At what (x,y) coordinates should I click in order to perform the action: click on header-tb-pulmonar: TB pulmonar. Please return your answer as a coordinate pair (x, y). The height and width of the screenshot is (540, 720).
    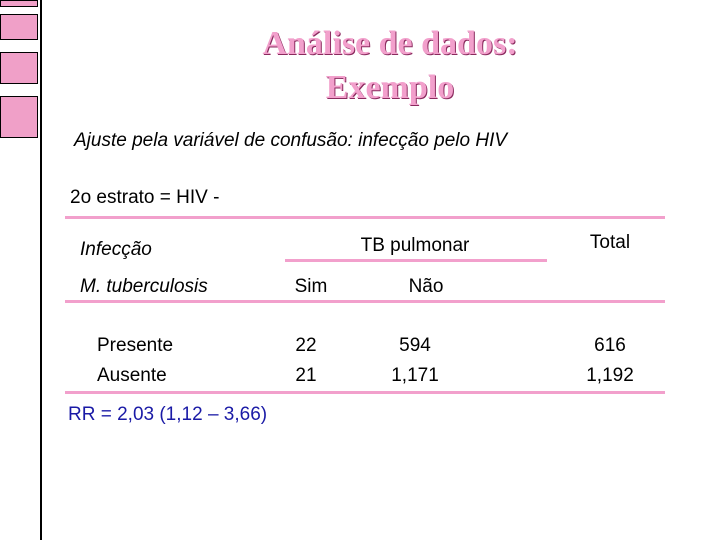
    Looking at the image, I should click on (415, 245).